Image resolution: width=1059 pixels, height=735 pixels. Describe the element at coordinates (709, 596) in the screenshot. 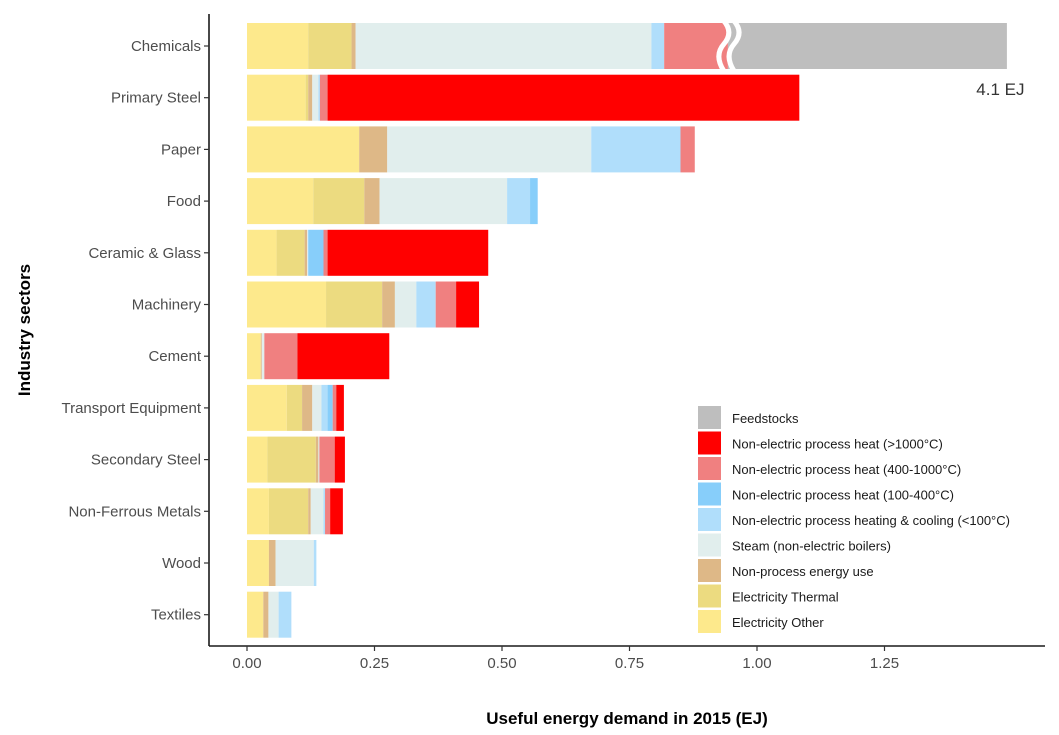

I see `legend-swatch-electricity-thermal` at that location.